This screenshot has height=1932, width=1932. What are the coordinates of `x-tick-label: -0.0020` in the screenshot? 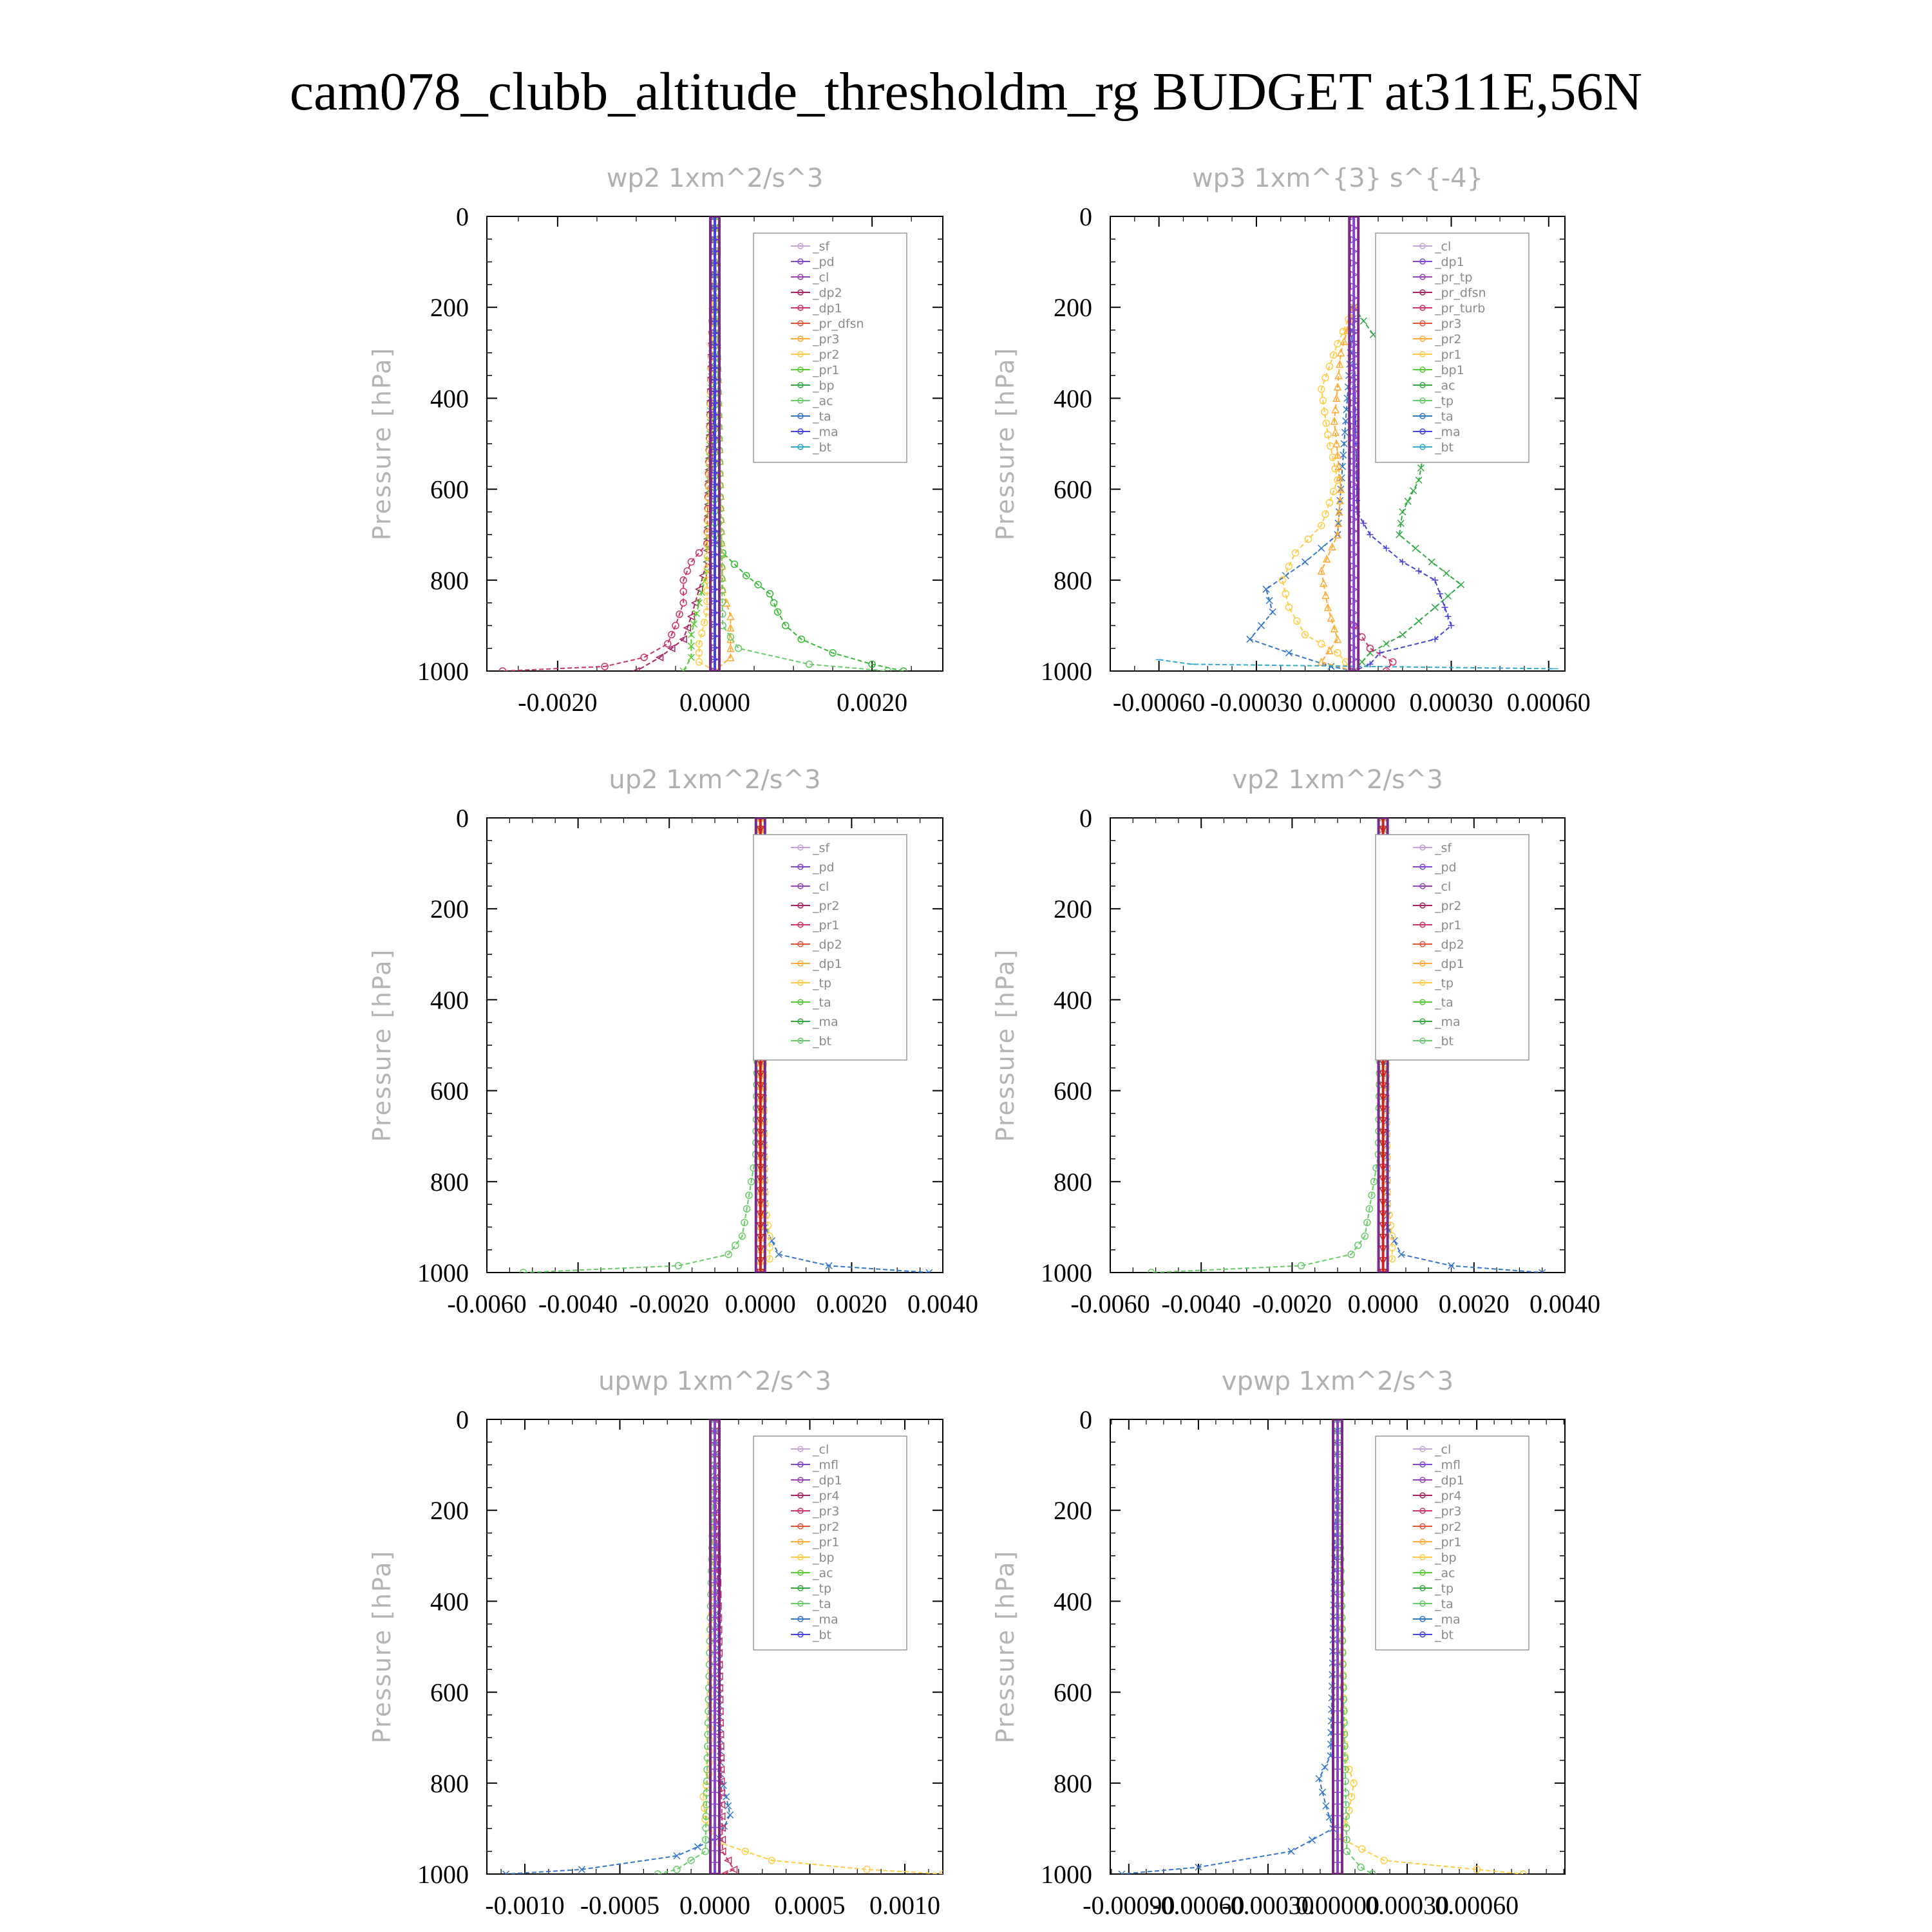 It's located at (1292, 1303).